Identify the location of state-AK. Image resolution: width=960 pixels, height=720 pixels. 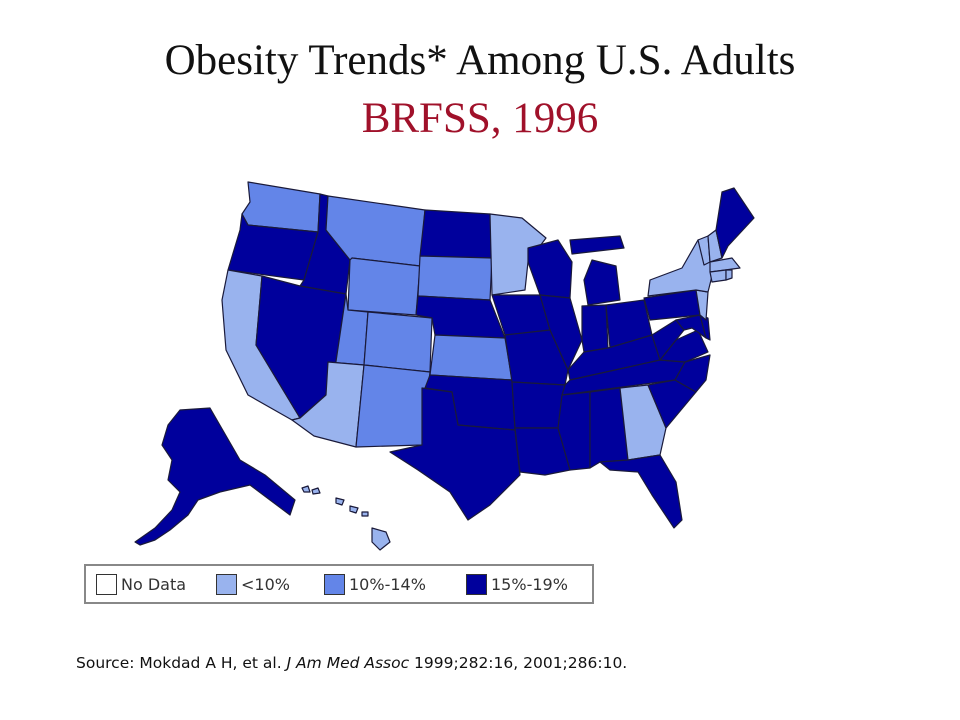
(215, 476).